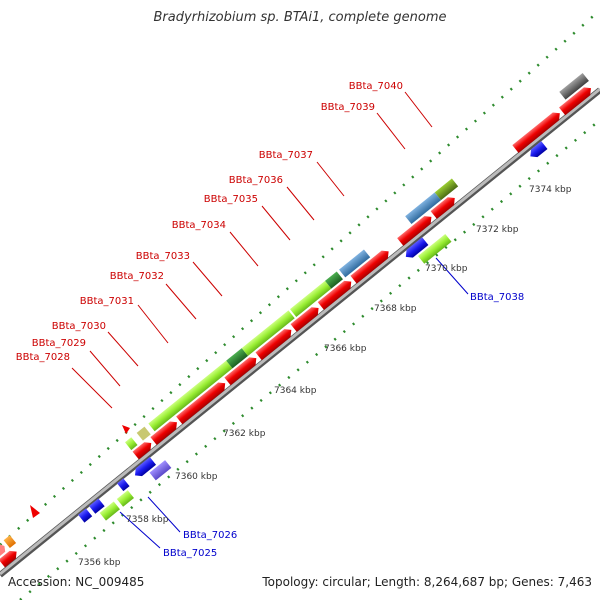 Image resolution: width=600 pixels, height=604 pixels. Describe the element at coordinates (76, 582) in the screenshot. I see `accession-label: Accession: NC_009485` at that location.